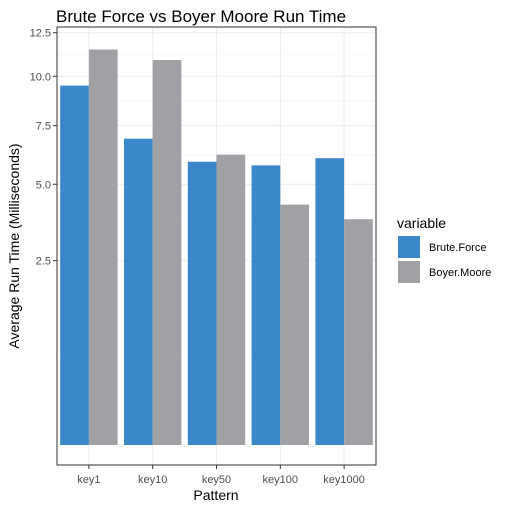 The width and height of the screenshot is (512, 511). Describe the element at coordinates (295, 324) in the screenshot. I see `bar-key100-boyer-moore` at that location.